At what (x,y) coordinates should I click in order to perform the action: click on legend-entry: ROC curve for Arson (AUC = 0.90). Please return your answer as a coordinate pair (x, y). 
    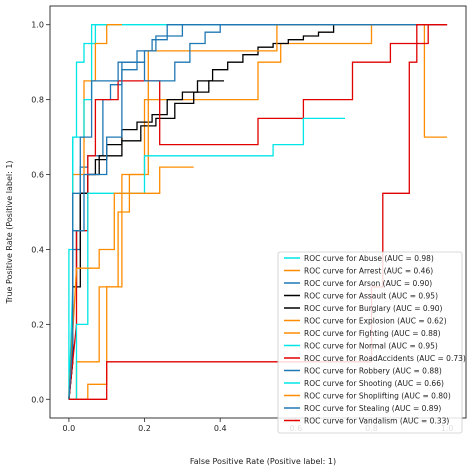
    Looking at the image, I should click on (368, 283).